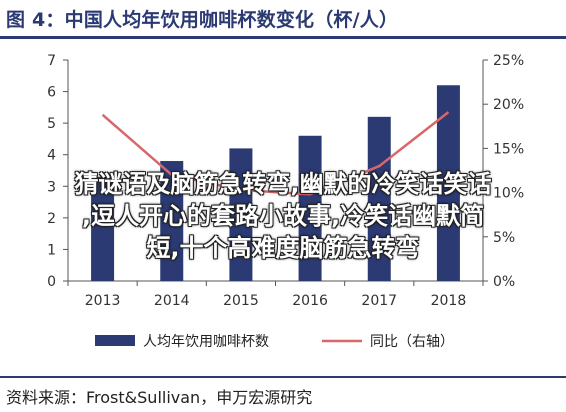 The width and height of the screenshot is (566, 412). Describe the element at coordinates (172, 301) in the screenshot. I see `x-tick-label: 2014` at that location.